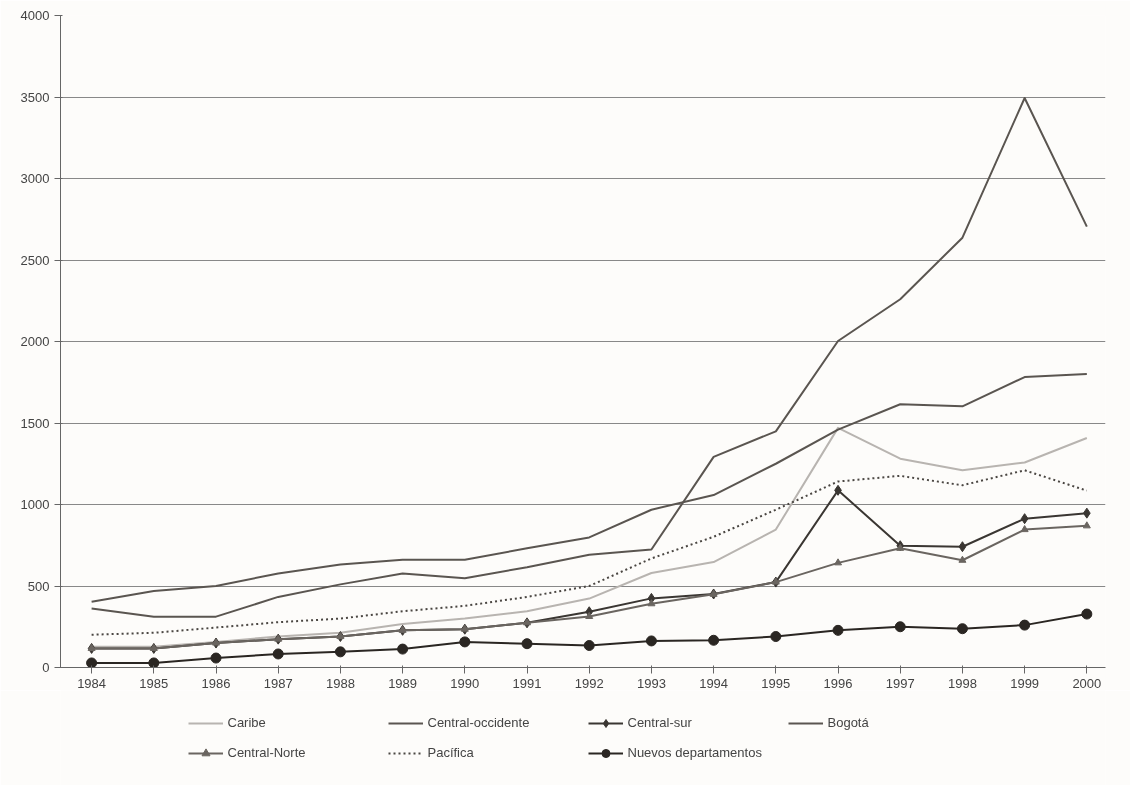 This screenshot has width=1144, height=797. Describe the element at coordinates (38, 586) in the screenshot. I see `y-tick-label: 500` at that location.